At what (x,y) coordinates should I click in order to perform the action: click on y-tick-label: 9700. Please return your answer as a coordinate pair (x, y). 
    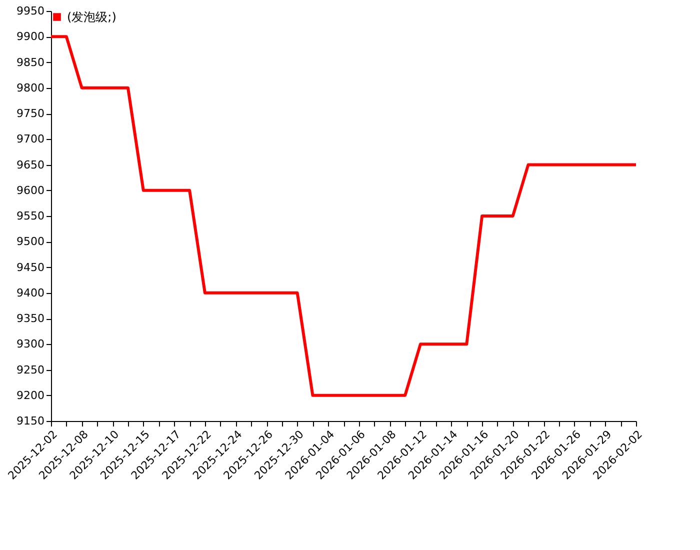
    Looking at the image, I should click on (30, 139).